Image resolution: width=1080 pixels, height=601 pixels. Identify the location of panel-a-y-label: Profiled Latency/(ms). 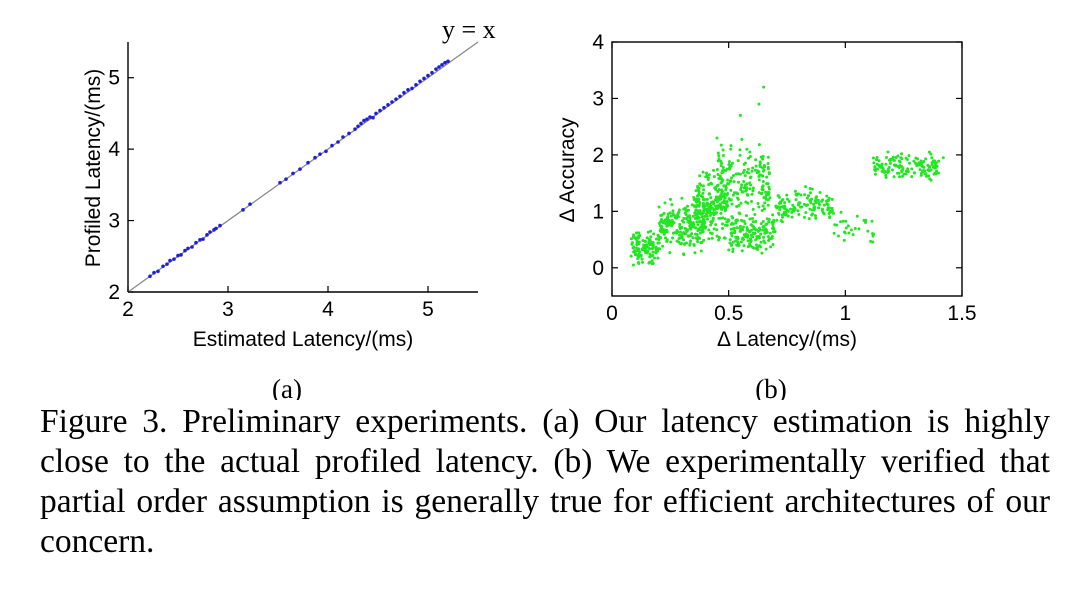
(93, 168).